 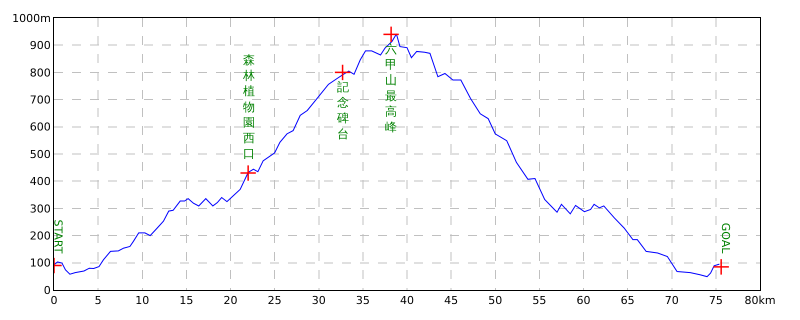 What do you see at coordinates (40, 235) in the screenshot?
I see `y-tick-label: 200` at bounding box center [40, 235].